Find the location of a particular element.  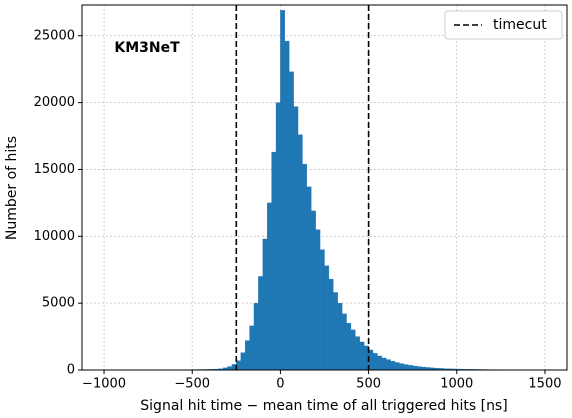

y-tick-label: 20000 is located at coordinates (54, 102).